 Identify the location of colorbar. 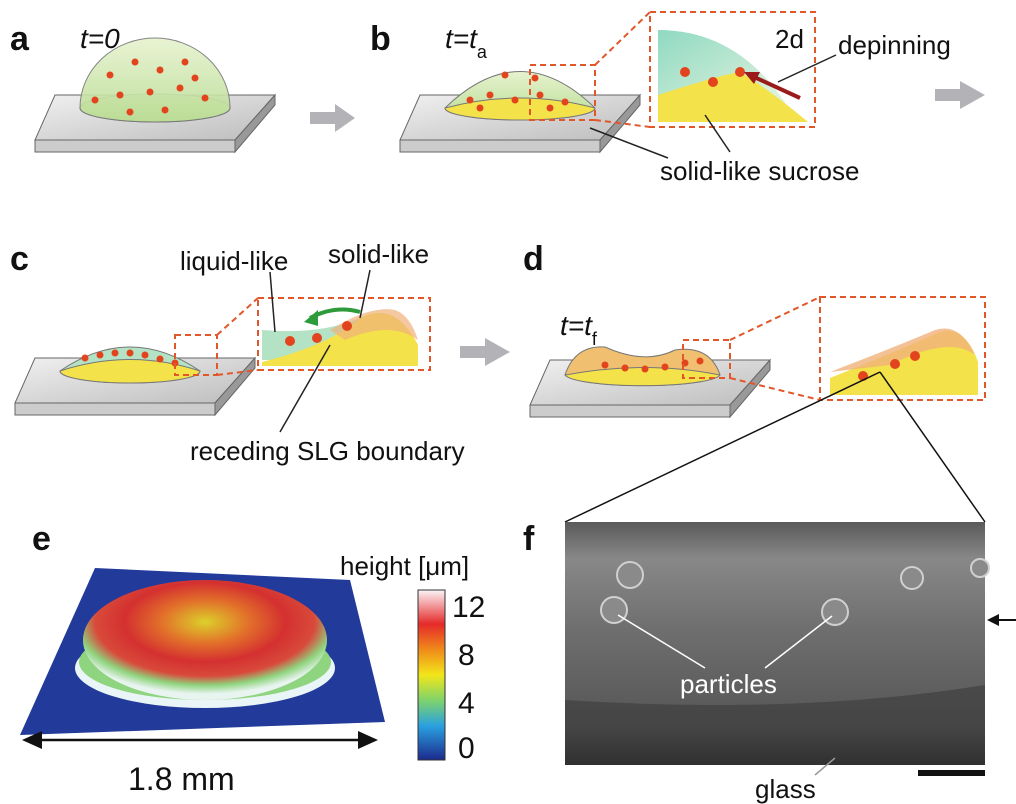
(431, 675).